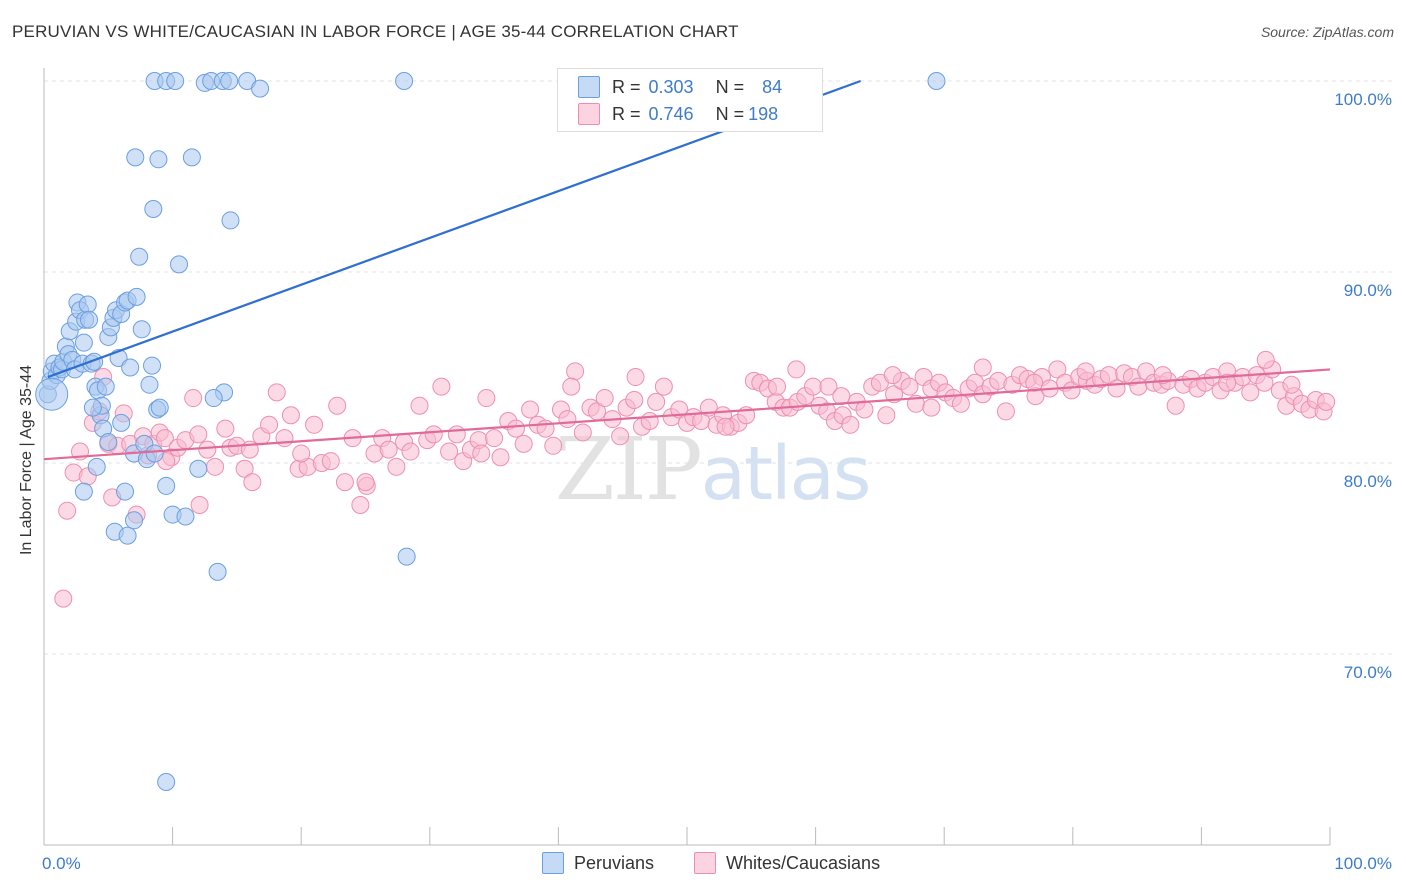 This screenshot has width=1406, height=892. What do you see at coordinates (26, 460) in the screenshot?
I see `y-axis-label: In Labor Force | Age 35-44` at bounding box center [26, 460].